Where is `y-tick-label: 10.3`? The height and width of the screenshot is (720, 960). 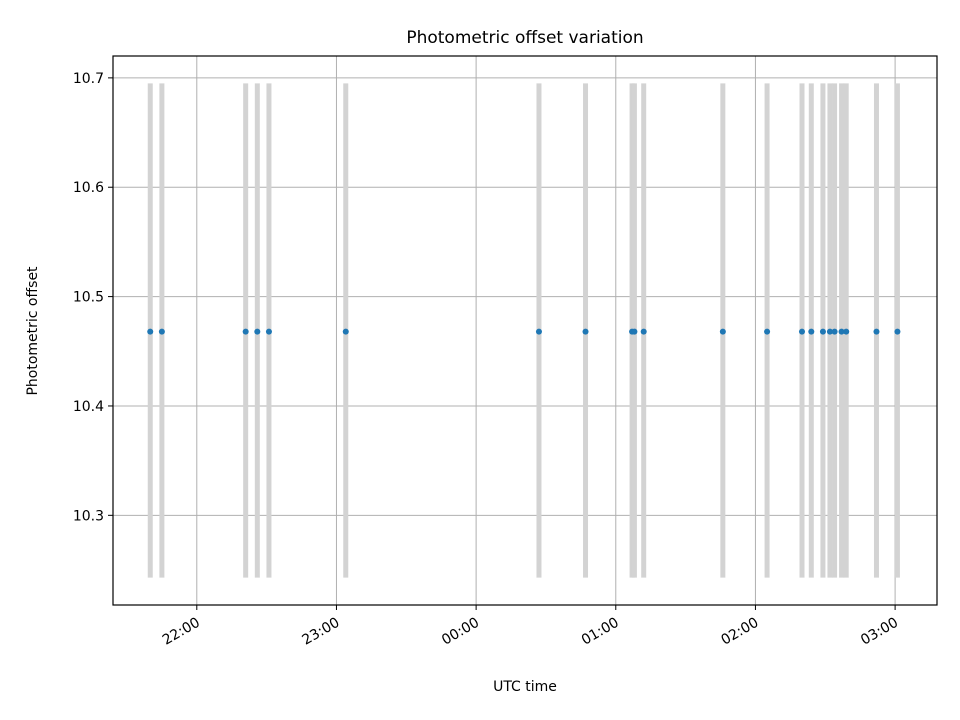 y-tick-label: 10.3 is located at coordinates (88, 516).